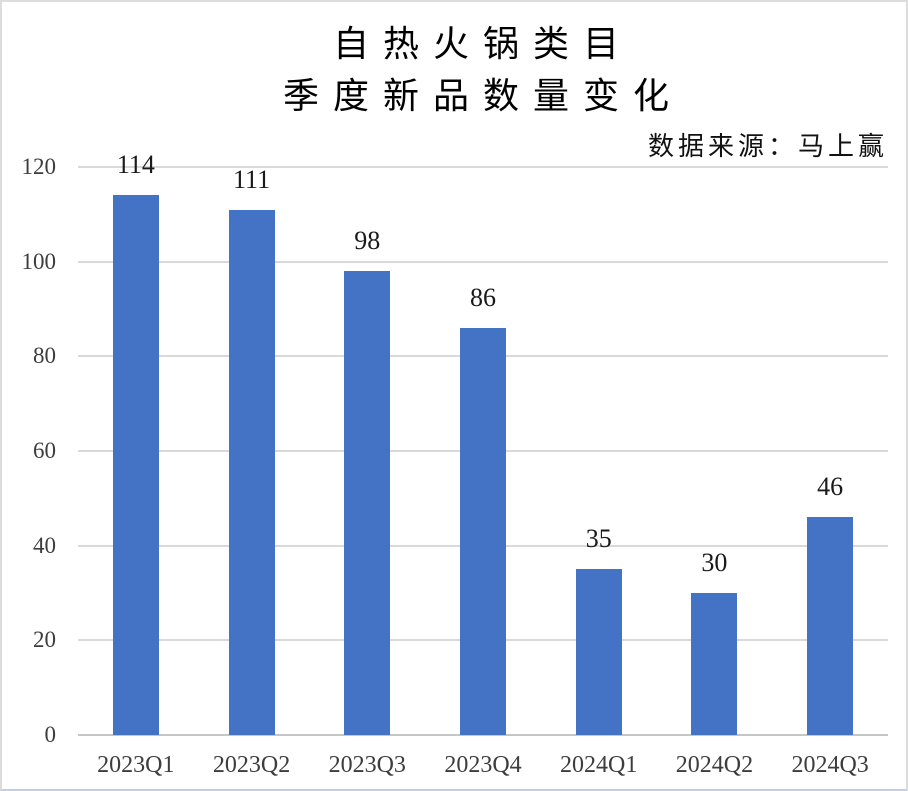 The width and height of the screenshot is (908, 791). I want to click on value-label-2024Q2: 30, so click(714, 562).